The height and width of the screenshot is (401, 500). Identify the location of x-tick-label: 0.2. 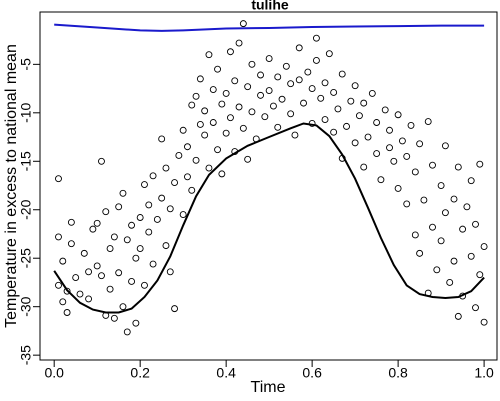
(140, 373).